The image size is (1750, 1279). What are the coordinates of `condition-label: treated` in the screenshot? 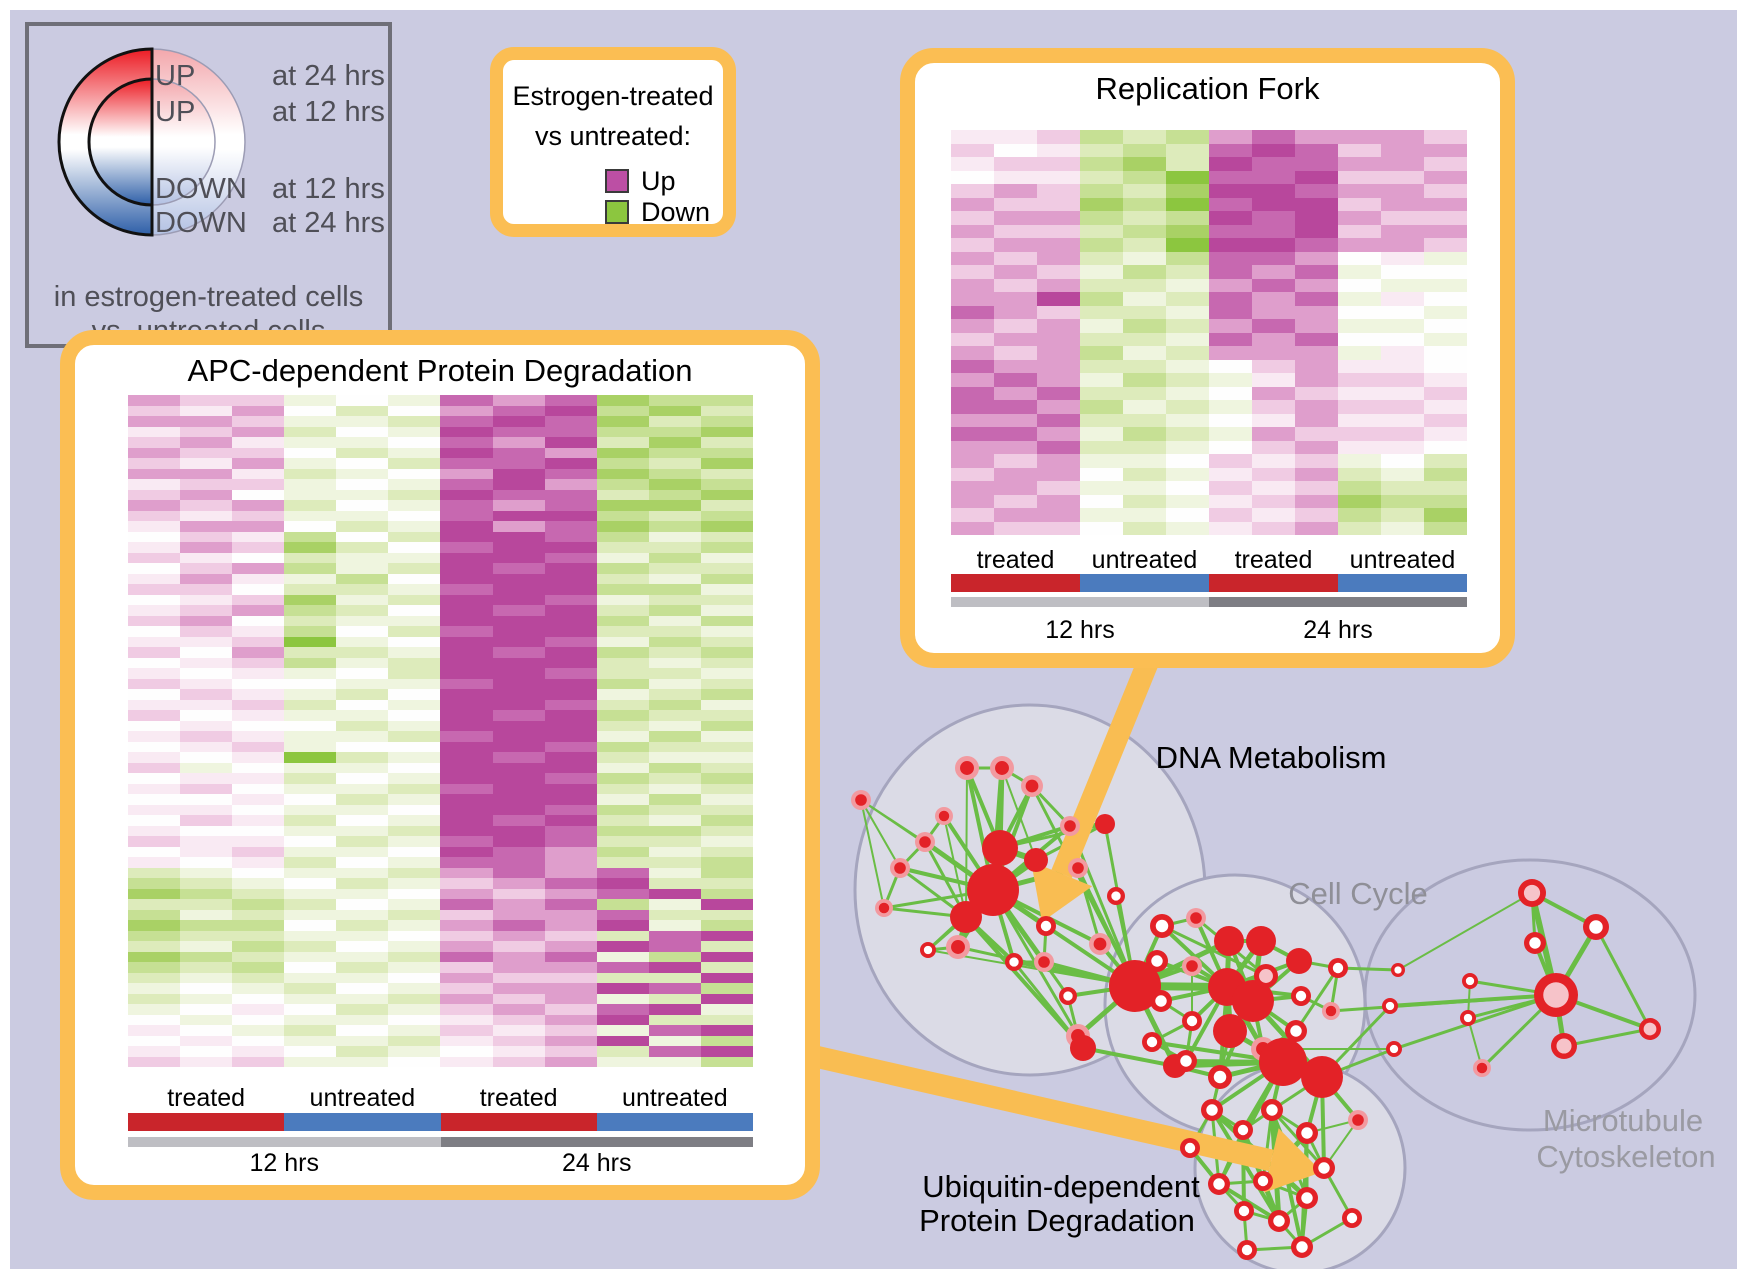 It's located at (1015, 560).